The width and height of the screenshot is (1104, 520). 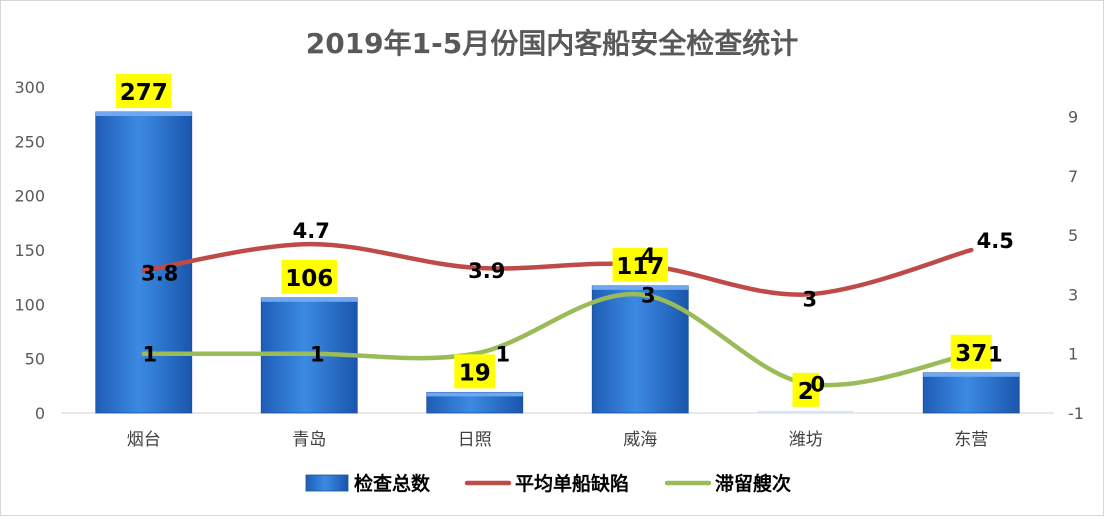 I want to click on y-left-tick-label: 0, so click(x=40, y=413).